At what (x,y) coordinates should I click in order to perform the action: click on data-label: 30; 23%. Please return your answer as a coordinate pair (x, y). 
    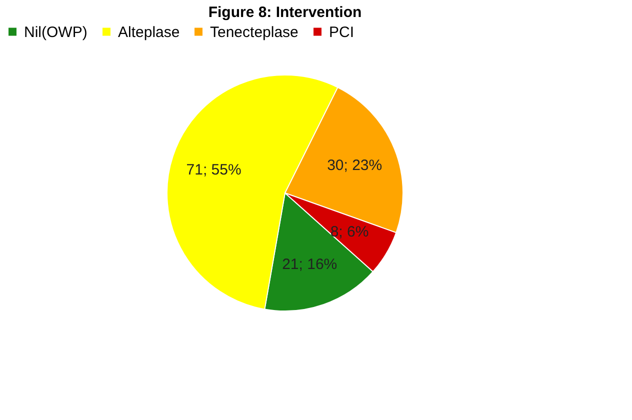
    Looking at the image, I should click on (354, 165).